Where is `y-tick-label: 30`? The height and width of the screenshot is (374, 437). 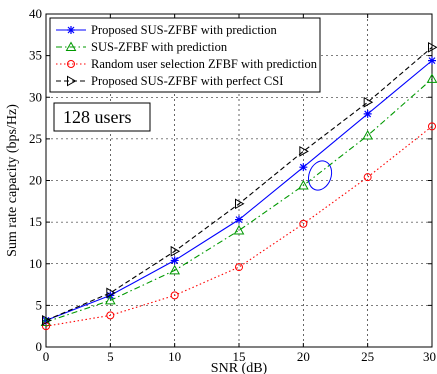 y-tick-label: 30 is located at coordinates (35, 96).